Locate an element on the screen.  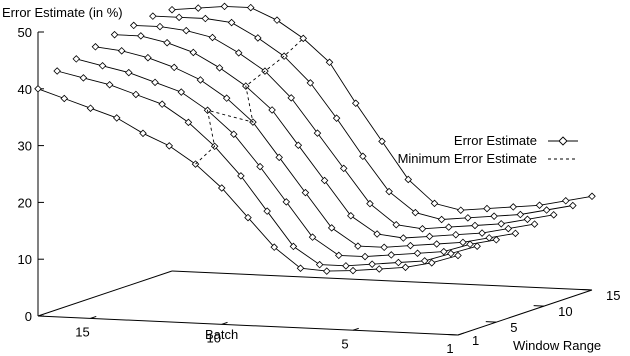
legend: Error Estimate Minimum Error Estimate is located at coordinates (488, 149).